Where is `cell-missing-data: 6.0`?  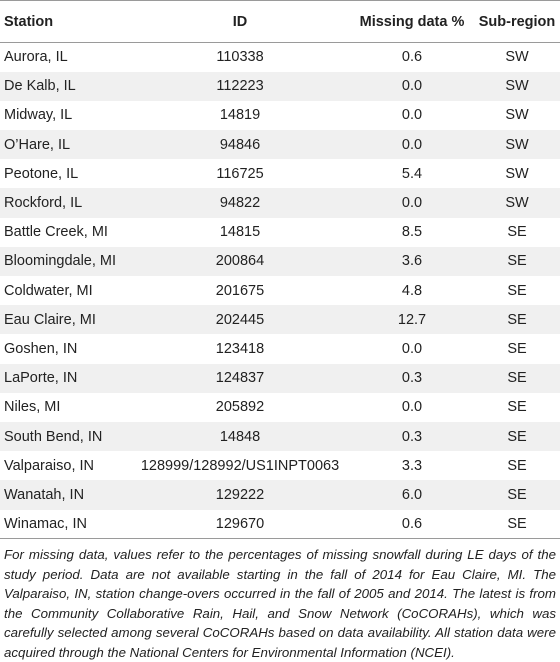
cell-missing-data: 6.0 is located at coordinates (412, 495).